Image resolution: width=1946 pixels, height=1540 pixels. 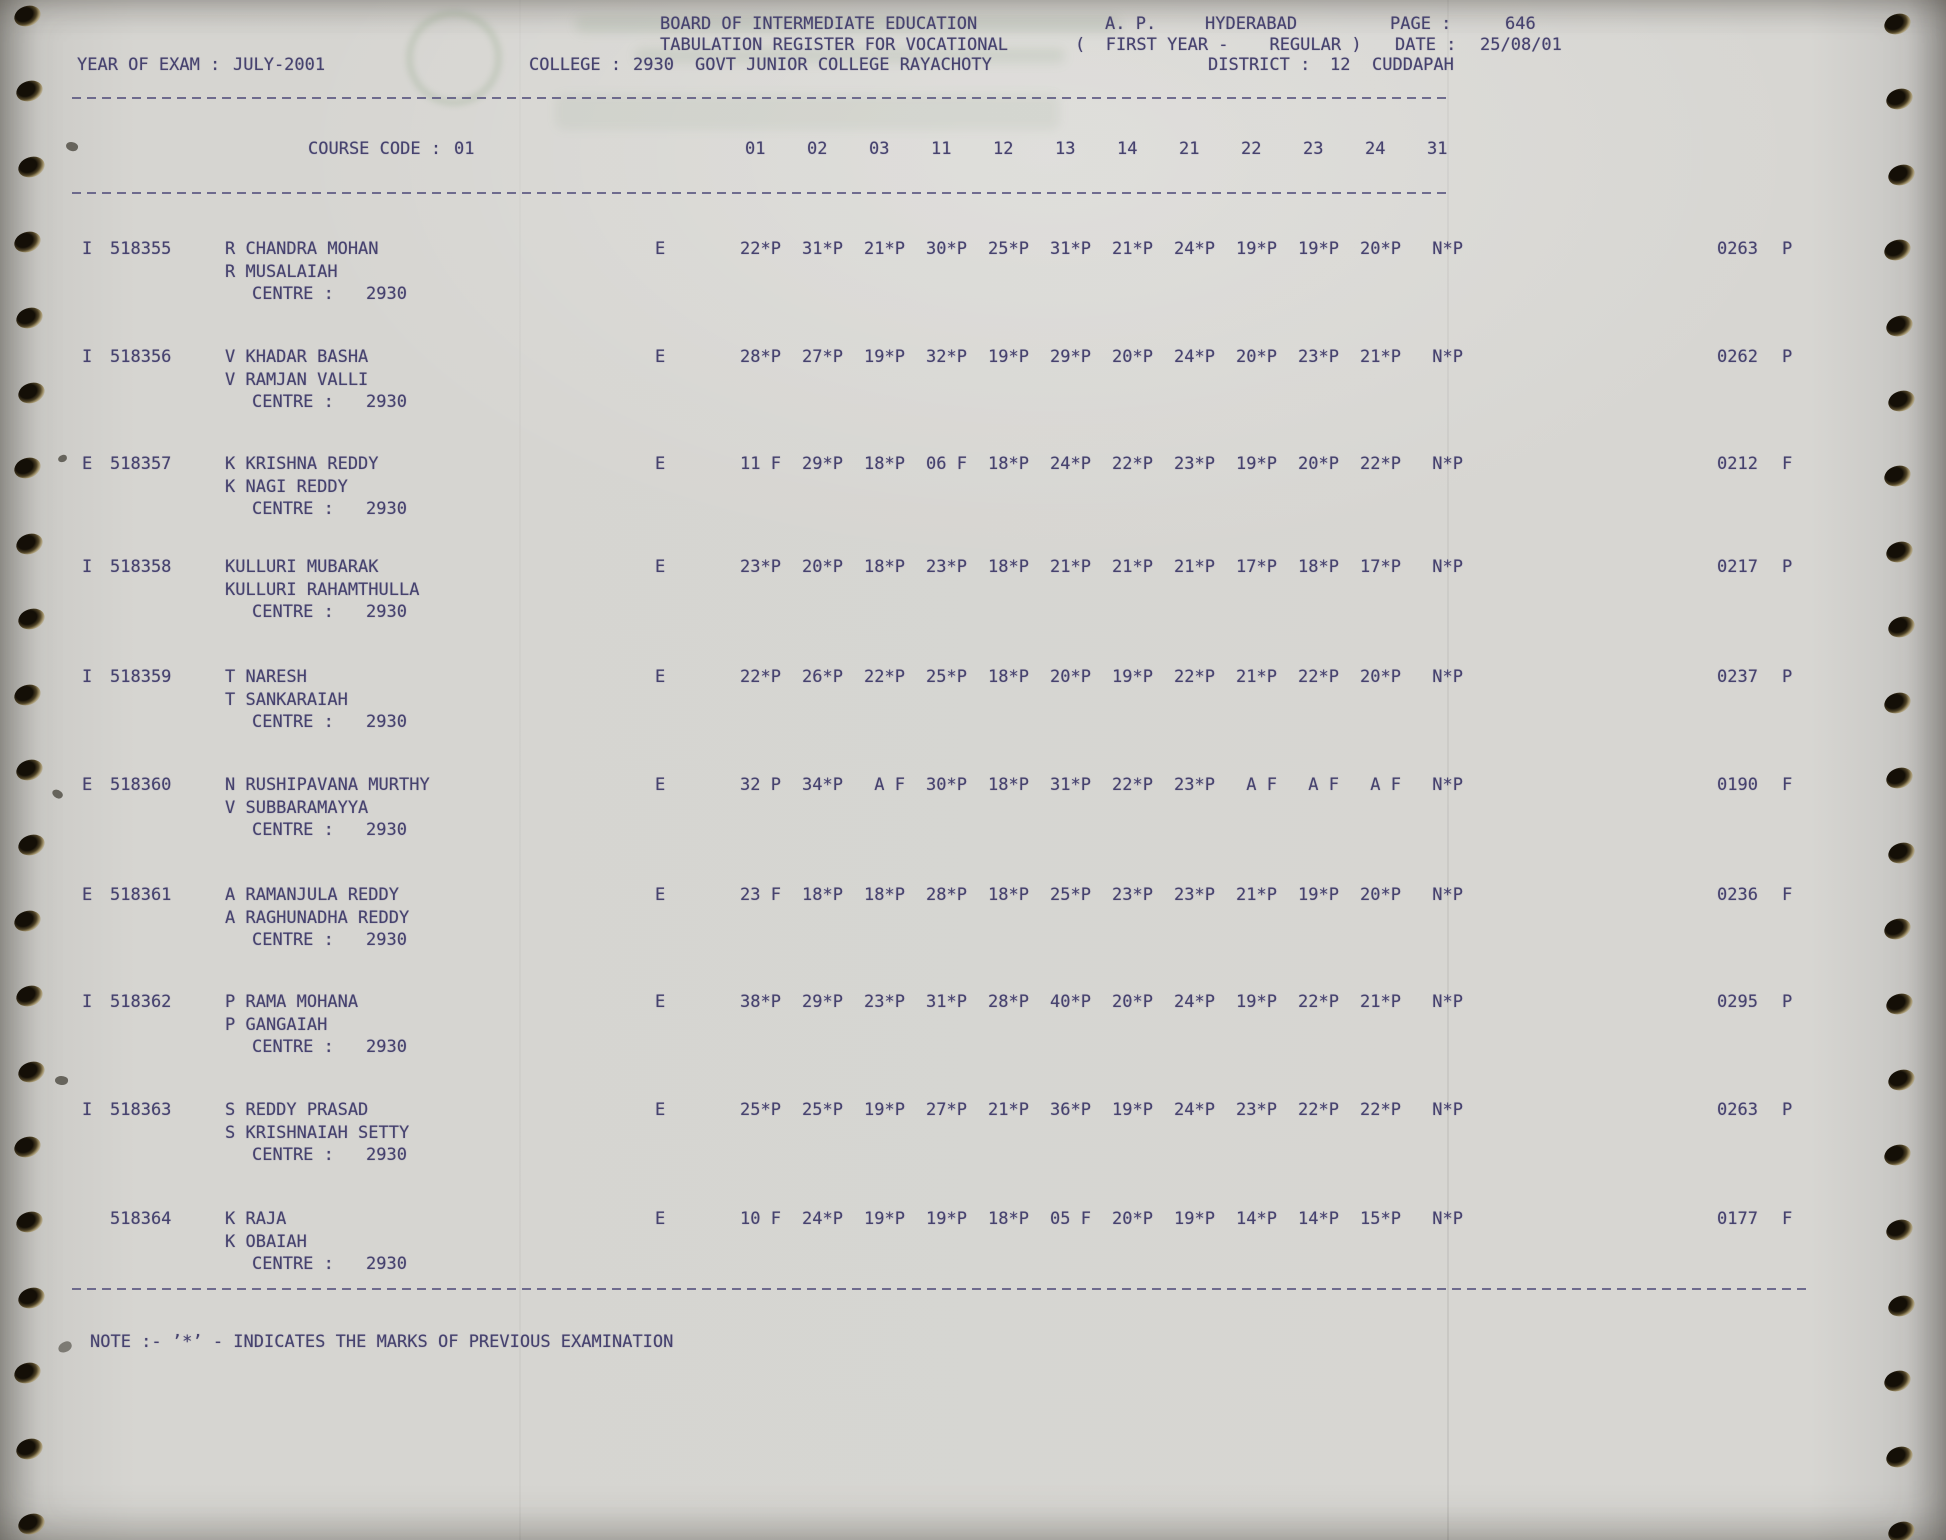 What do you see at coordinates (286, 700) in the screenshot?
I see `parent-name: T SANKARAIAH` at bounding box center [286, 700].